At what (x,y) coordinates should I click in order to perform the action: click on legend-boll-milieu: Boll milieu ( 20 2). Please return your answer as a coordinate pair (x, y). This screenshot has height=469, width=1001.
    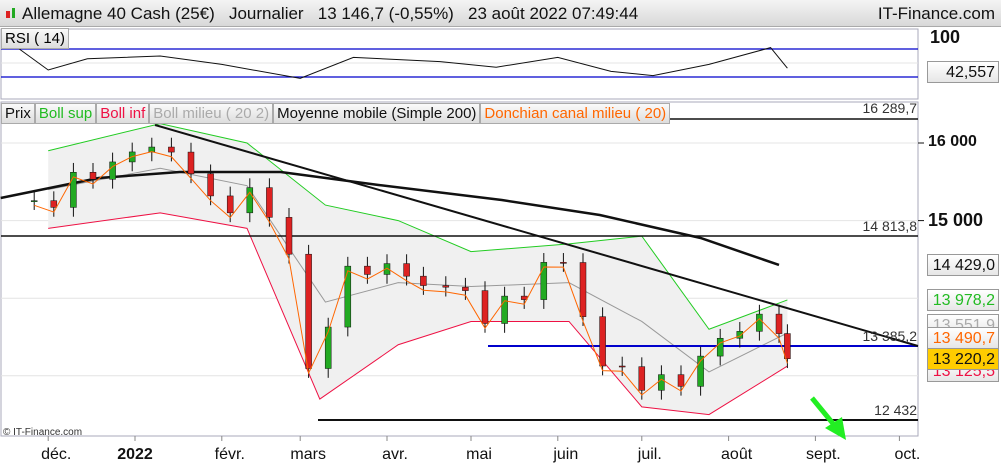
    Looking at the image, I should click on (211, 113).